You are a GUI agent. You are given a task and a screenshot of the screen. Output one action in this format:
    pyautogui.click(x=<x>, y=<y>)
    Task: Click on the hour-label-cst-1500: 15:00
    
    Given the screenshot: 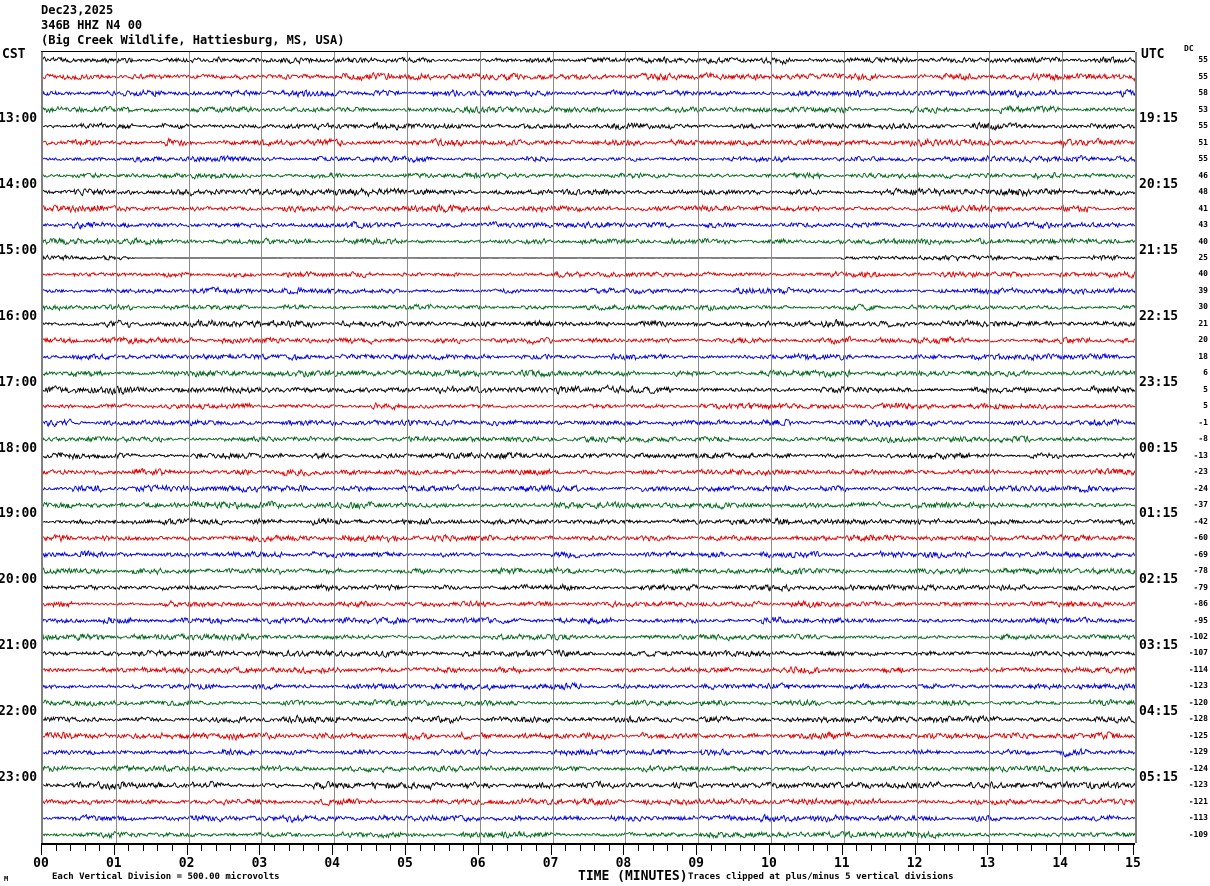 What is the action you would take?
    pyautogui.click(x=19, y=250)
    